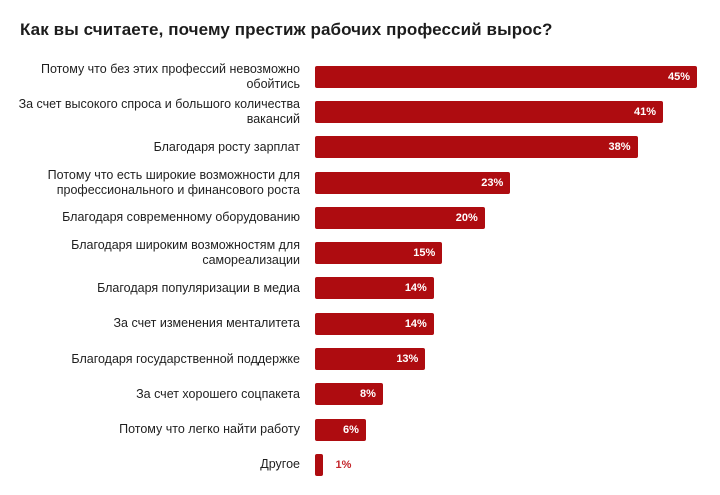 The image size is (720, 495). What do you see at coordinates (517, 359) in the screenshot?
I see `bar-area: 13%` at bounding box center [517, 359].